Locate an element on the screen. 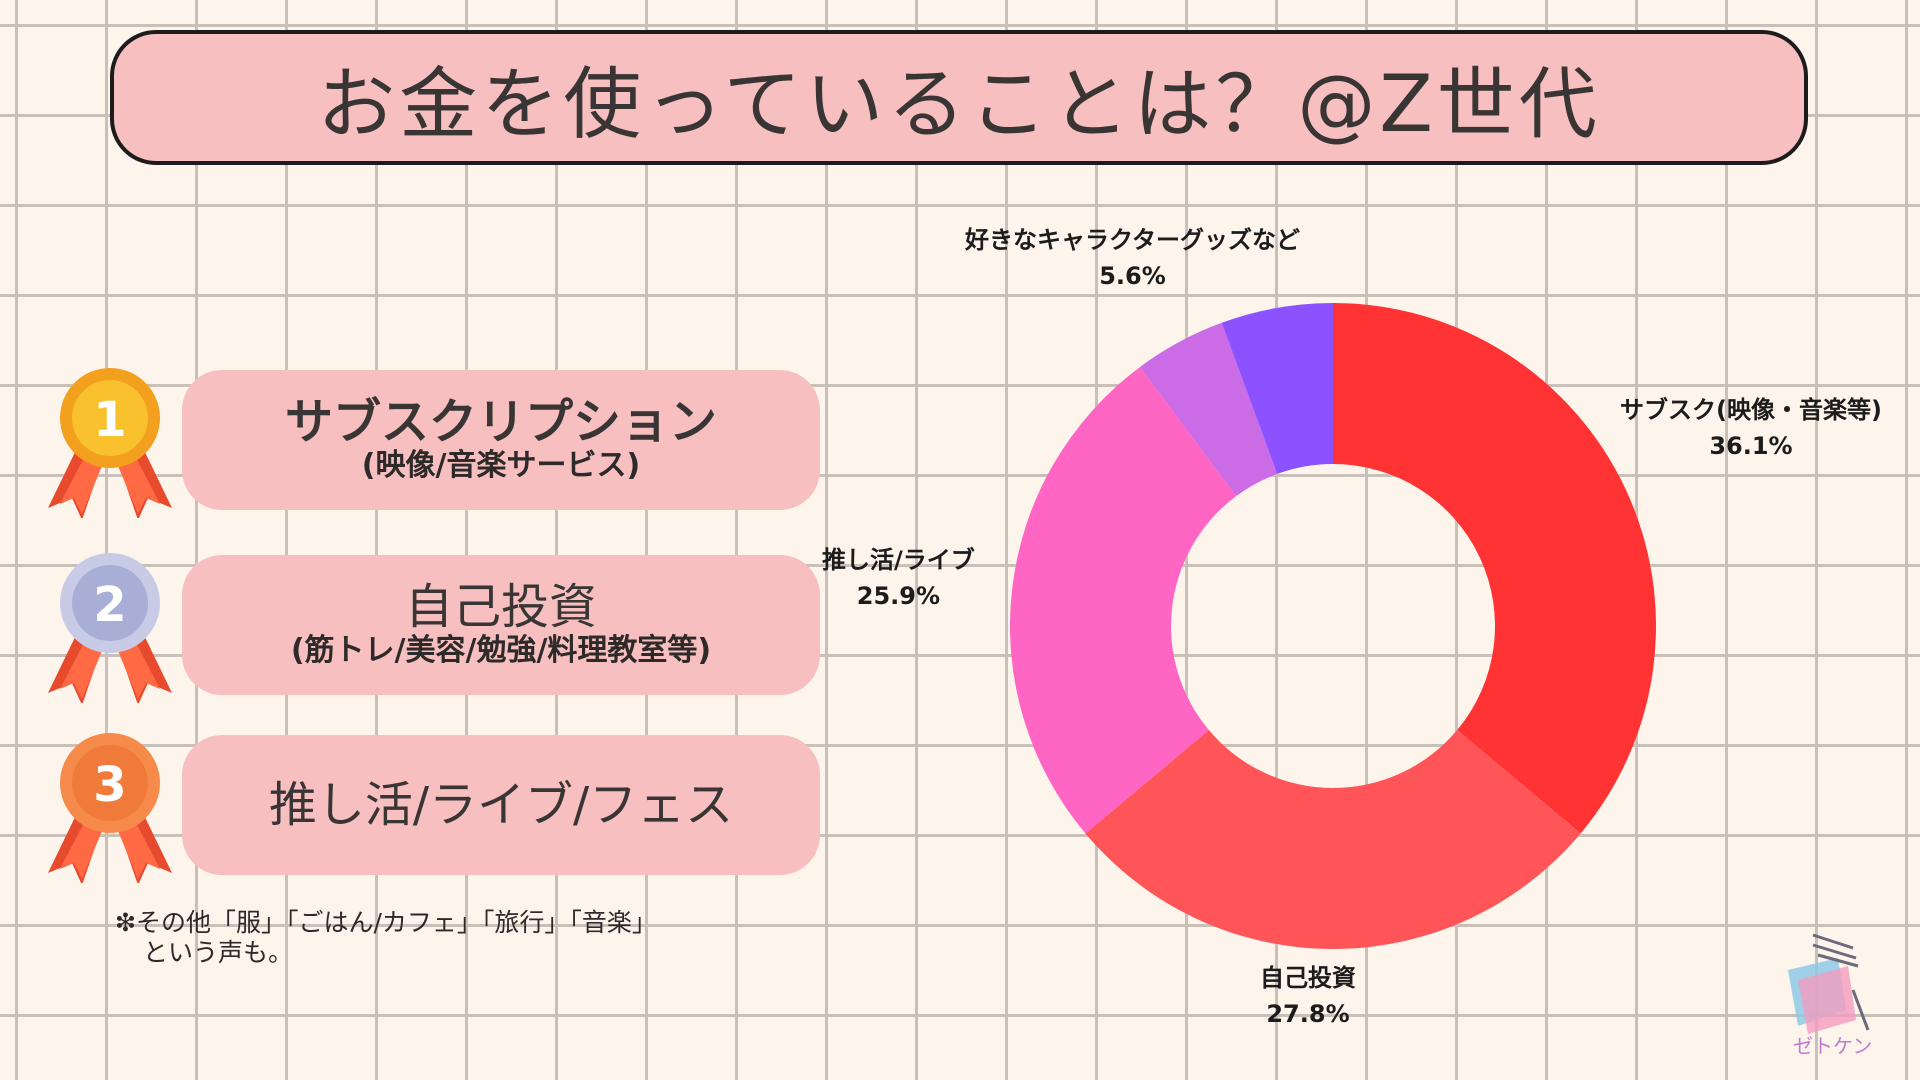  rank-row-2: 2 自己投資 (筋トレ/美容/勉強/料理教室等) is located at coordinates (435, 628).